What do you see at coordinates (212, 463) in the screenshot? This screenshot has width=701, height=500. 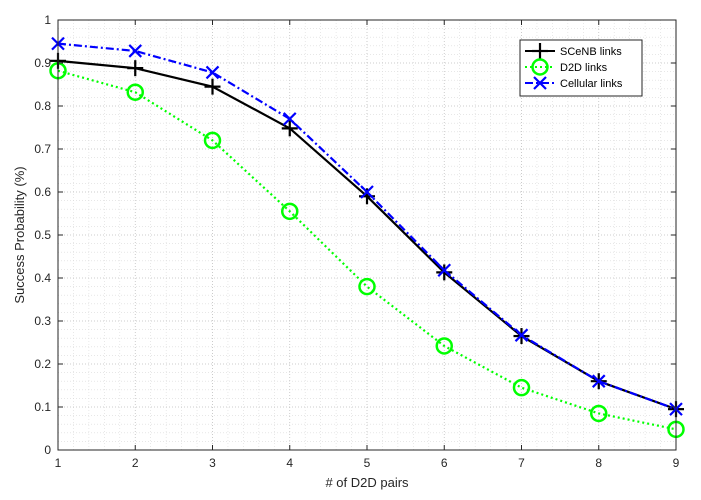 I see `x-tick-label: 3` at bounding box center [212, 463].